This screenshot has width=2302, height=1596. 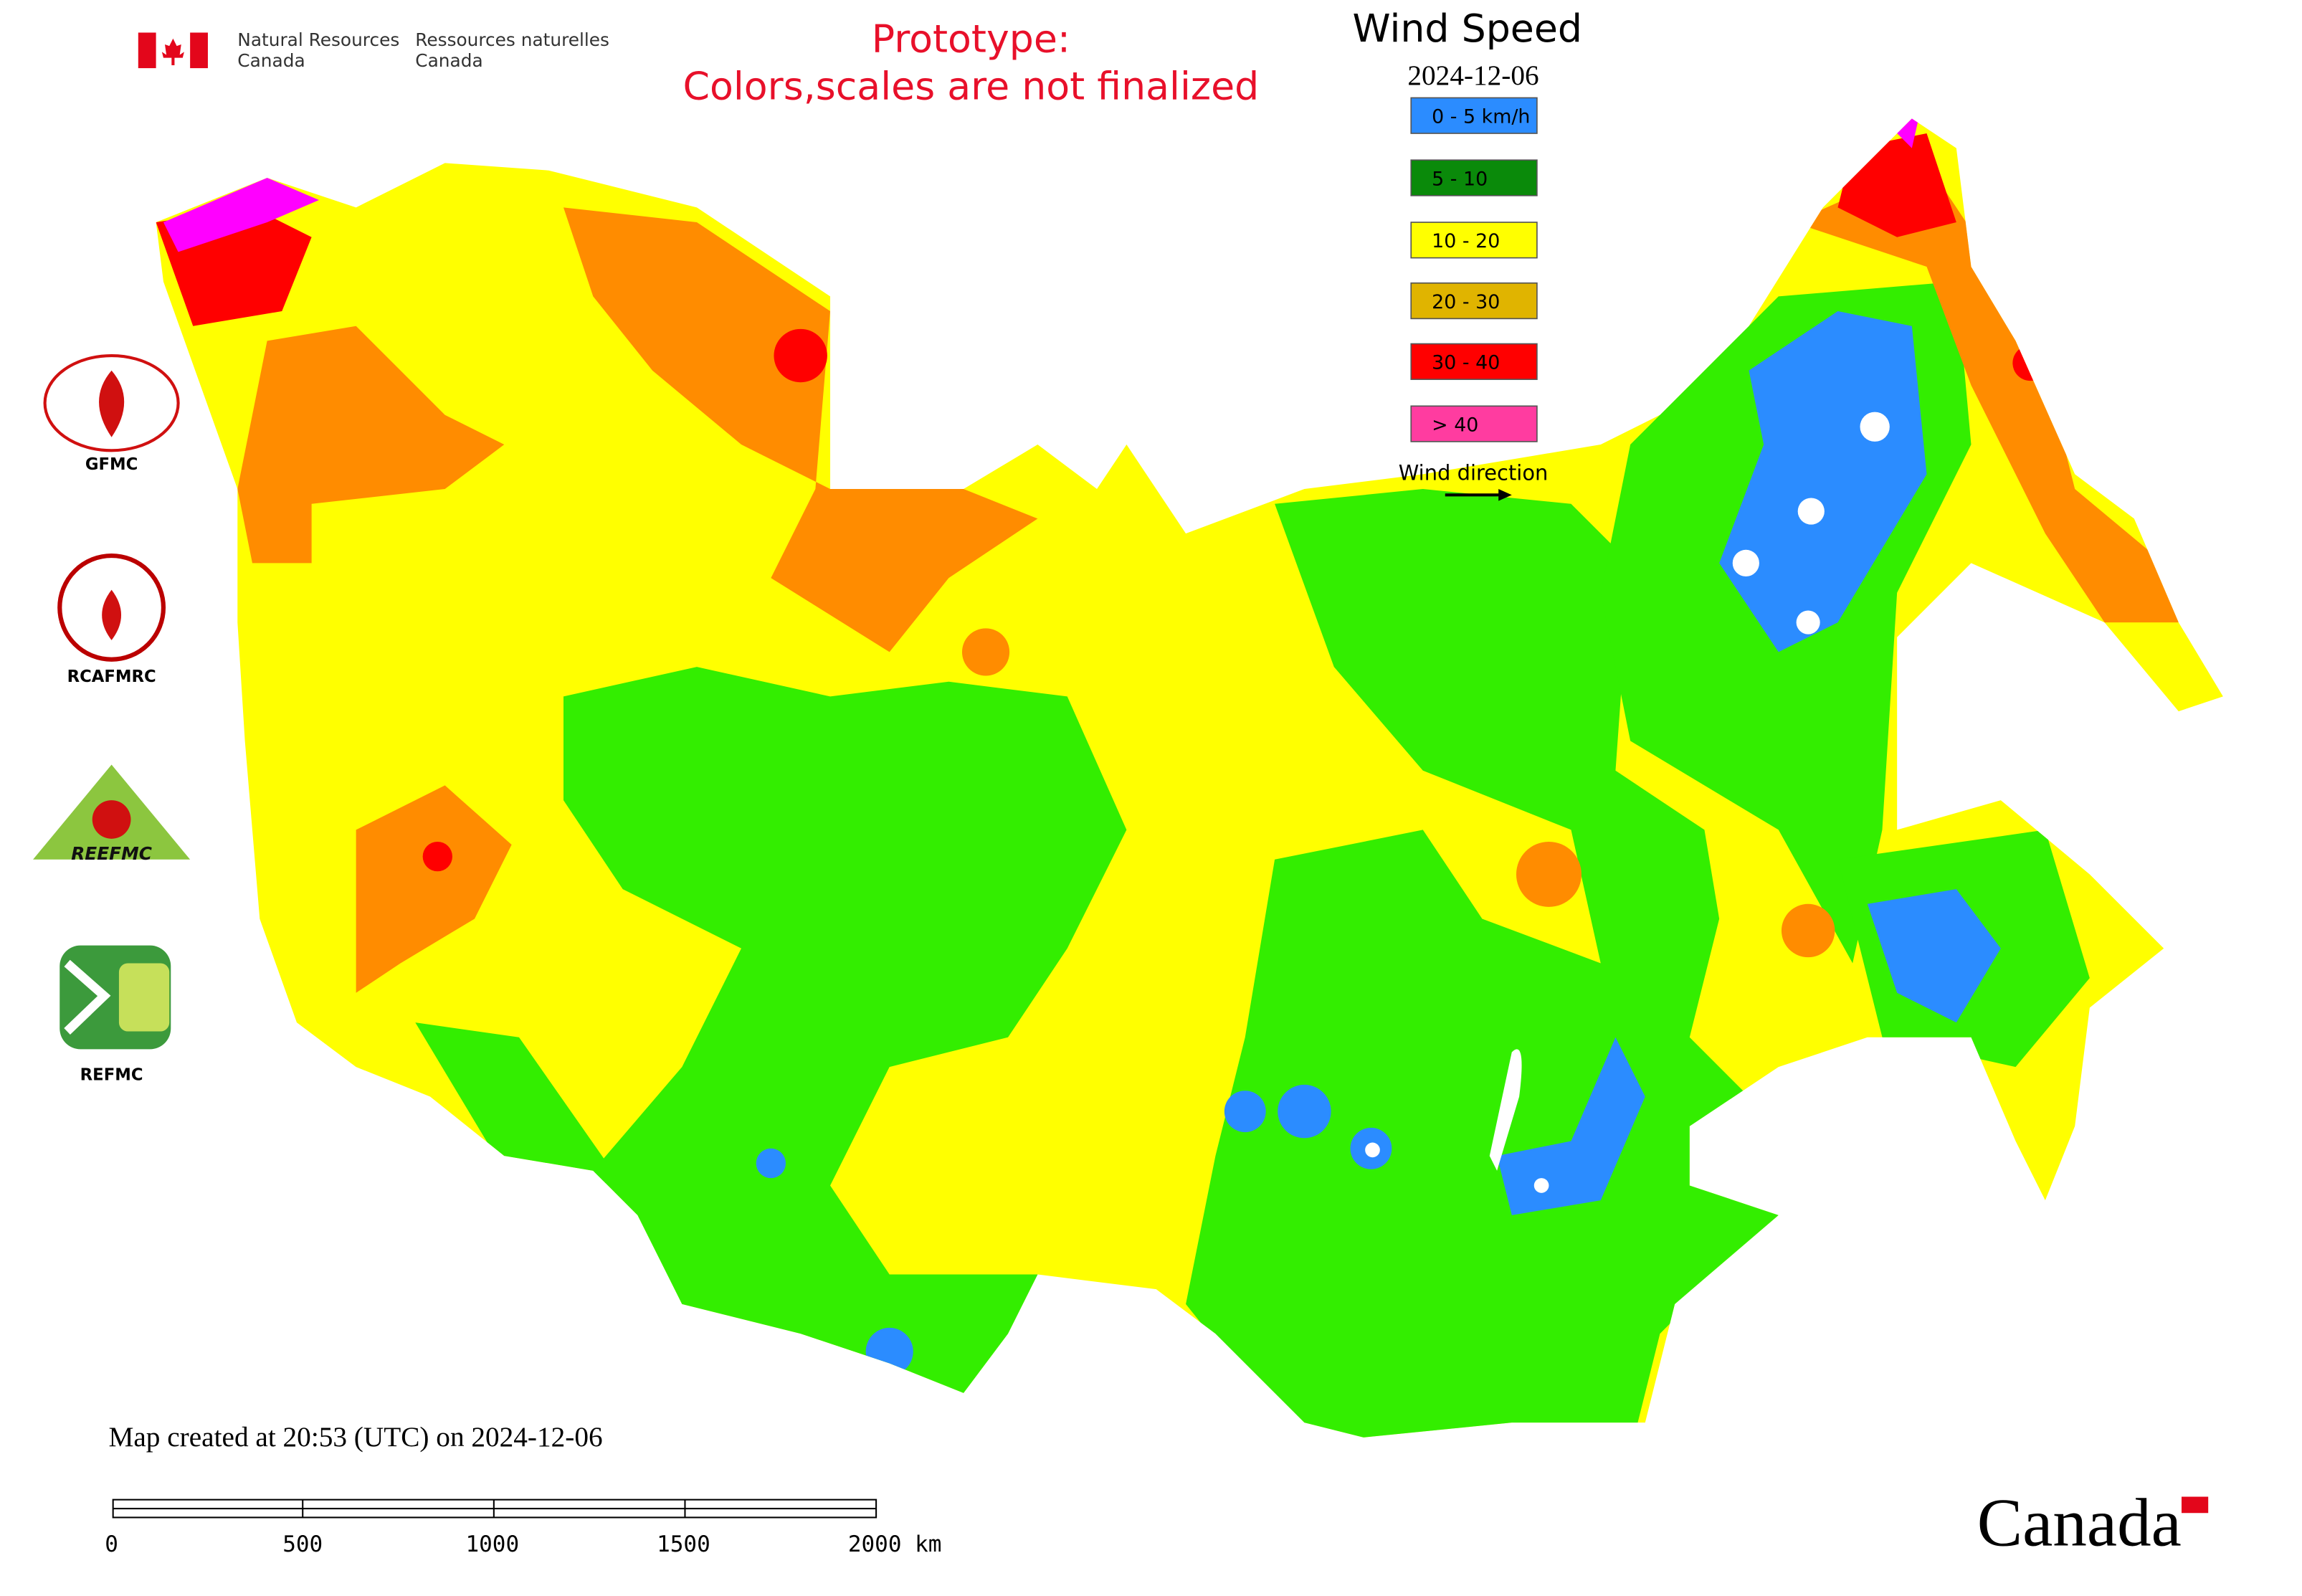 What do you see at coordinates (449, 60) in the screenshot?
I see `department-fr: Canada` at bounding box center [449, 60].